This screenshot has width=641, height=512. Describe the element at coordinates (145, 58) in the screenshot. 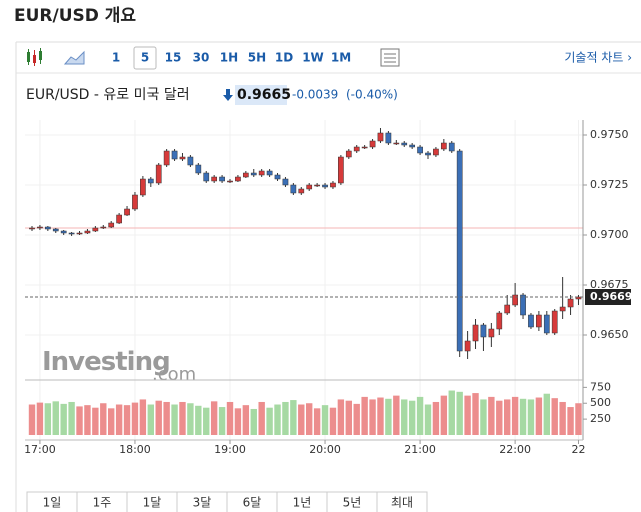

I see `interval-button: 5` at that location.